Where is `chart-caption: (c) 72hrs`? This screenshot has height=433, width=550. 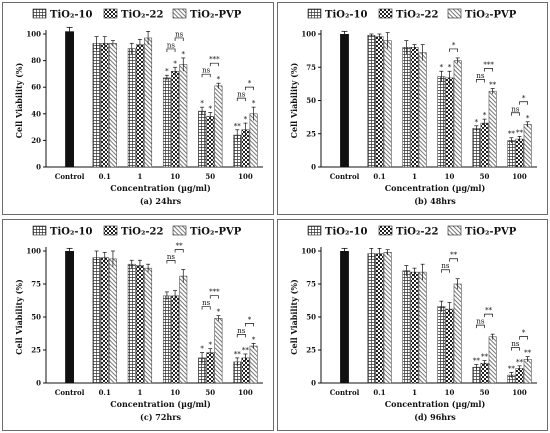
chart-caption: (c) 72hrs is located at coordinates (160, 417).